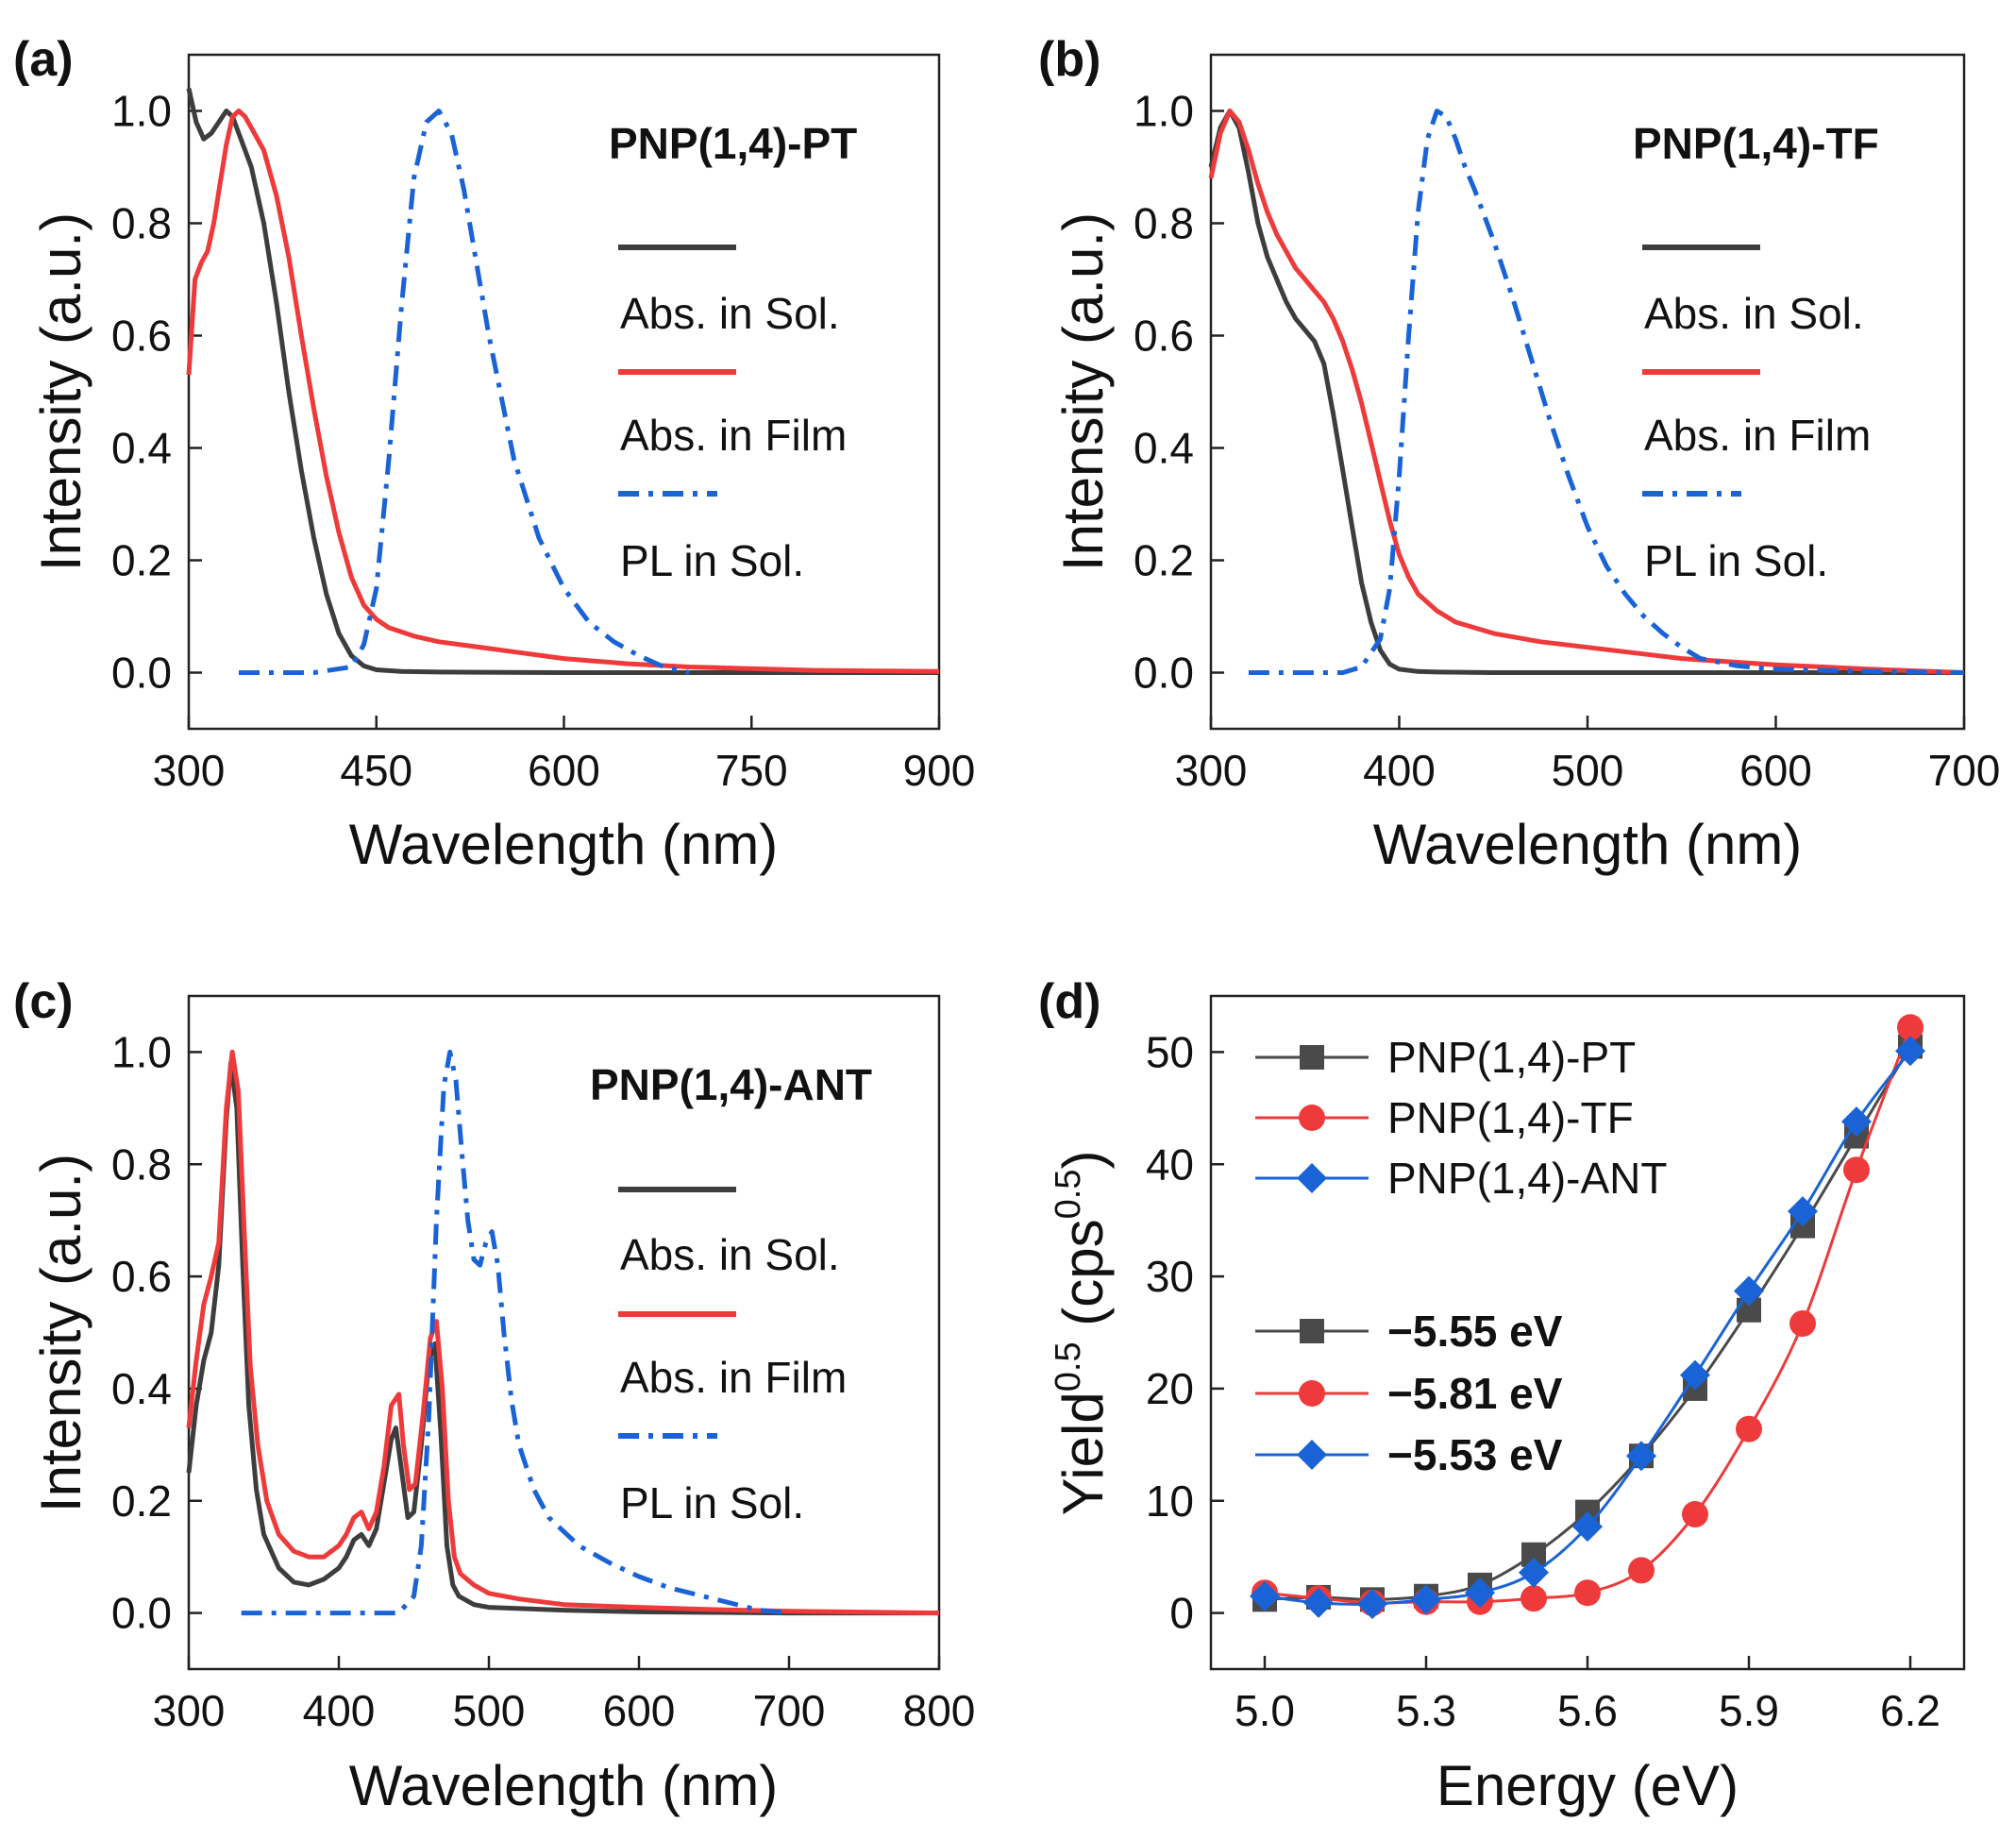  I want to click on x-tick-label: 5.6, so click(1587, 1710).